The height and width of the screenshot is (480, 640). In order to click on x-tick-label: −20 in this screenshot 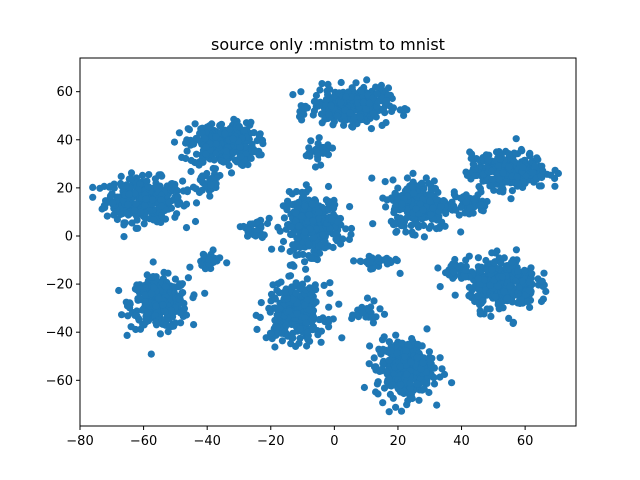, I will do `click(270, 441)`.